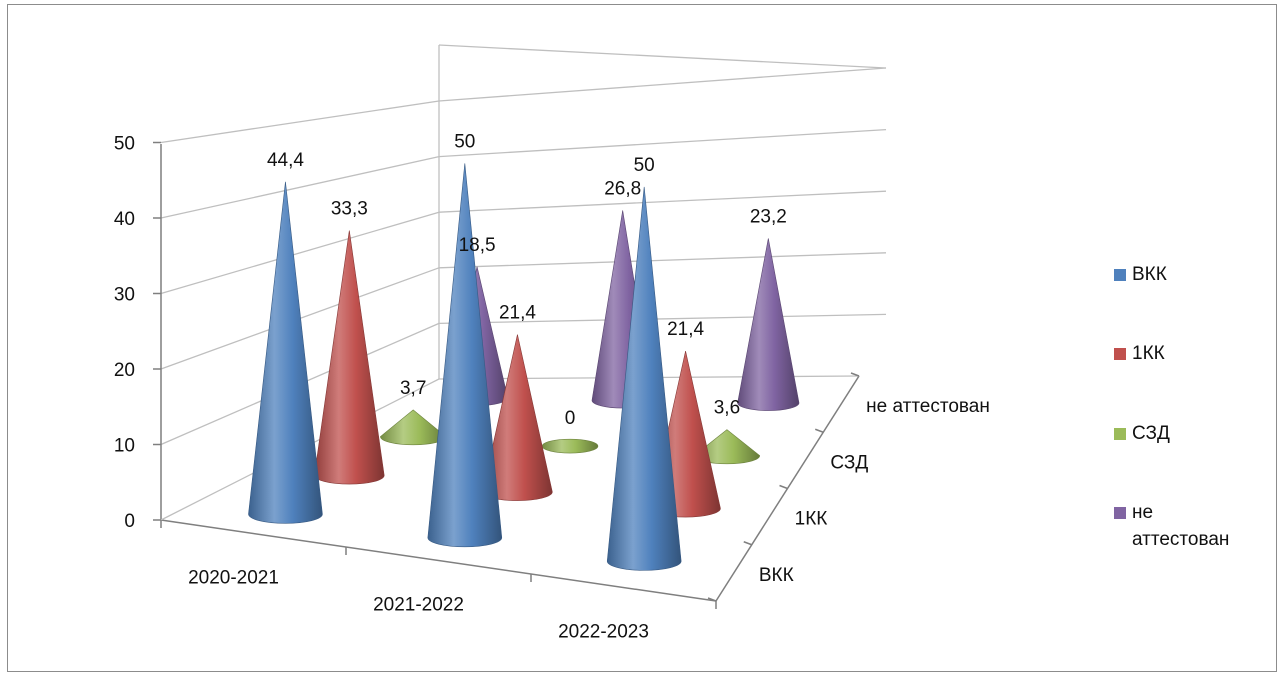  What do you see at coordinates (768, 216) in the screenshot?
I see `data-label: 23,2` at bounding box center [768, 216].